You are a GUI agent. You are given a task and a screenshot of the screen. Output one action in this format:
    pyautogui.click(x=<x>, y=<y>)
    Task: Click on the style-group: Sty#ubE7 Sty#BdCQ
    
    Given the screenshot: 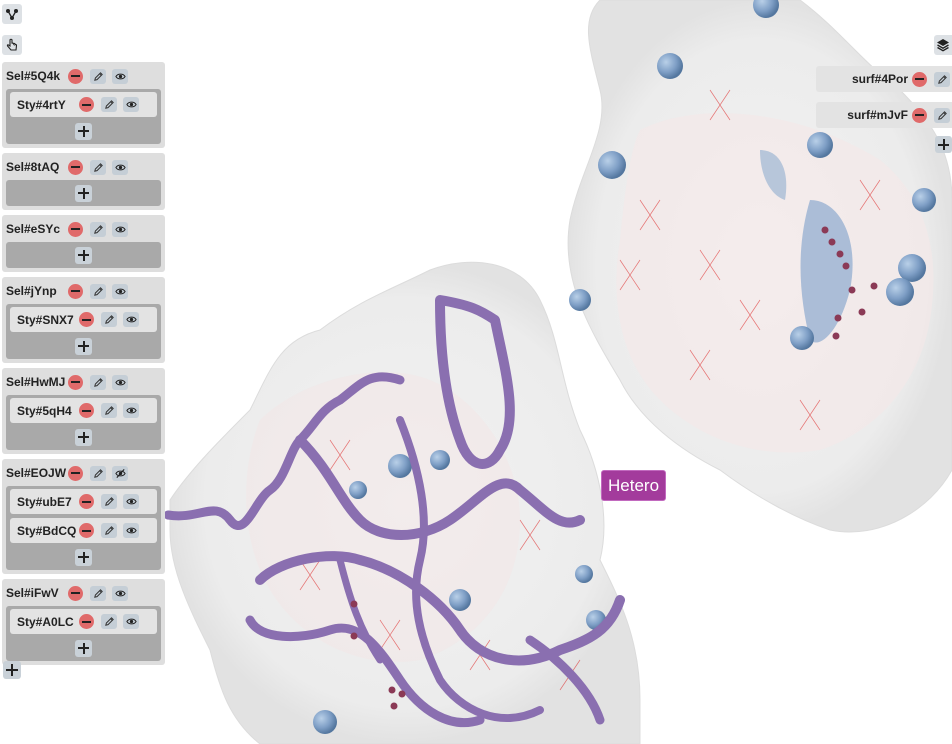 What is the action you would take?
    pyautogui.click(x=83, y=528)
    